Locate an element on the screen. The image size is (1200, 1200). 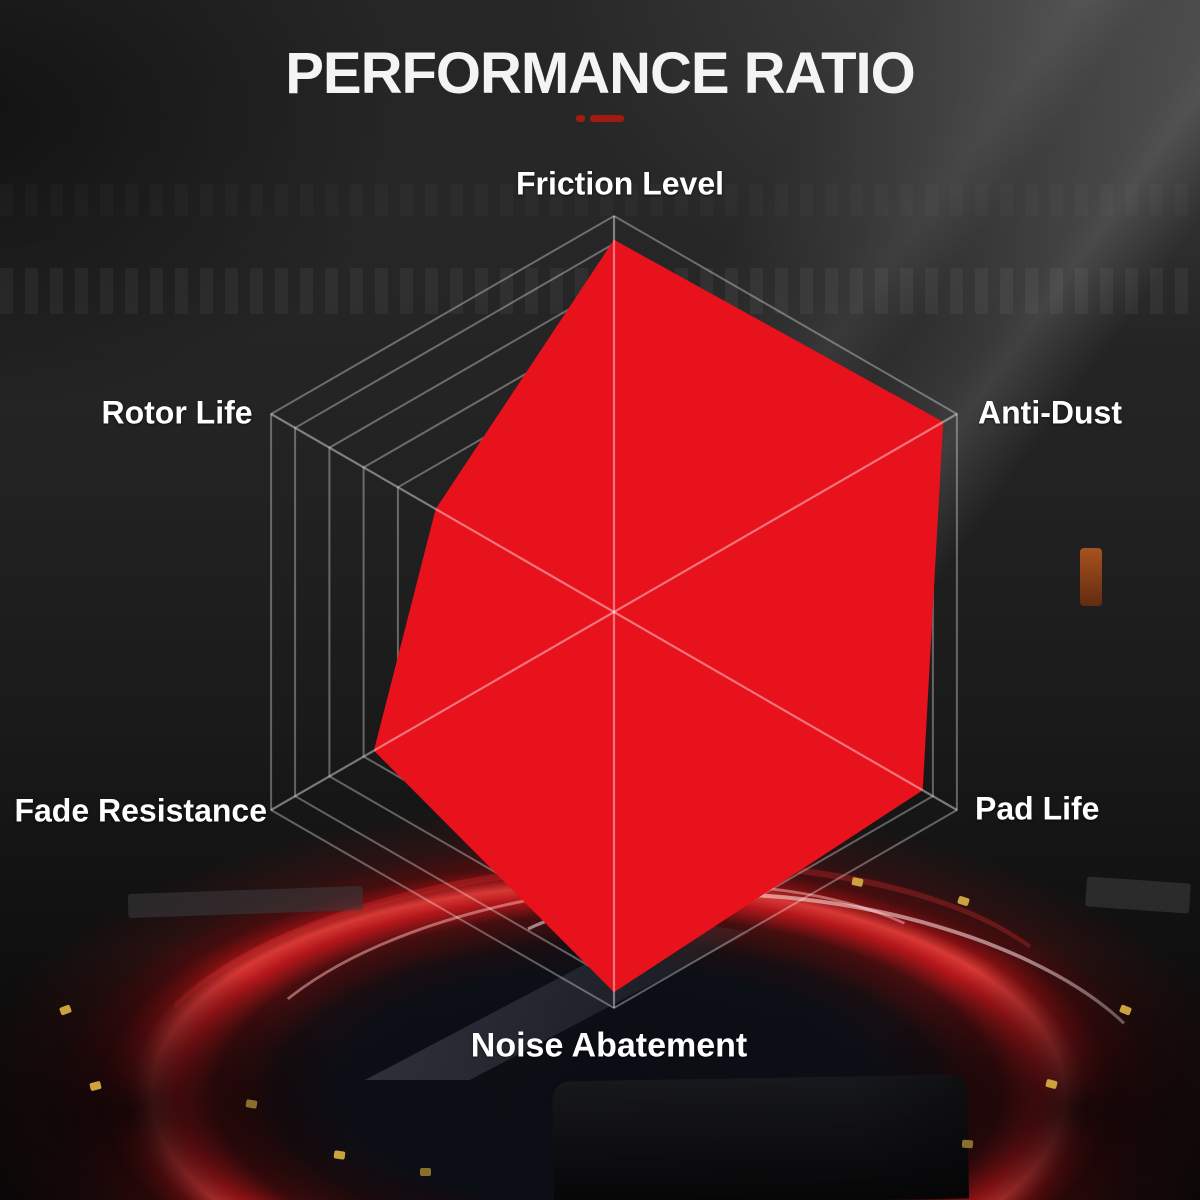
axis-label-pad-life: Pad Life is located at coordinates (1037, 808).